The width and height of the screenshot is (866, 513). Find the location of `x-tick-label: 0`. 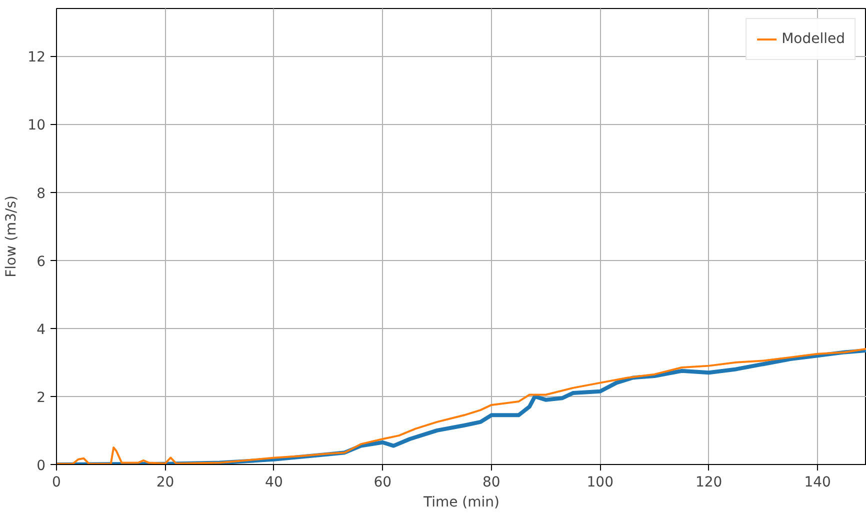

x-tick-label: 0 is located at coordinates (56, 482).